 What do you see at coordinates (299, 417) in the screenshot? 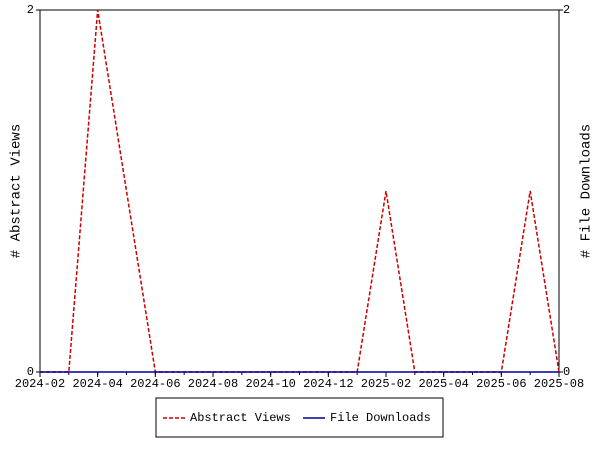
I see `legend-frame` at bounding box center [299, 417].